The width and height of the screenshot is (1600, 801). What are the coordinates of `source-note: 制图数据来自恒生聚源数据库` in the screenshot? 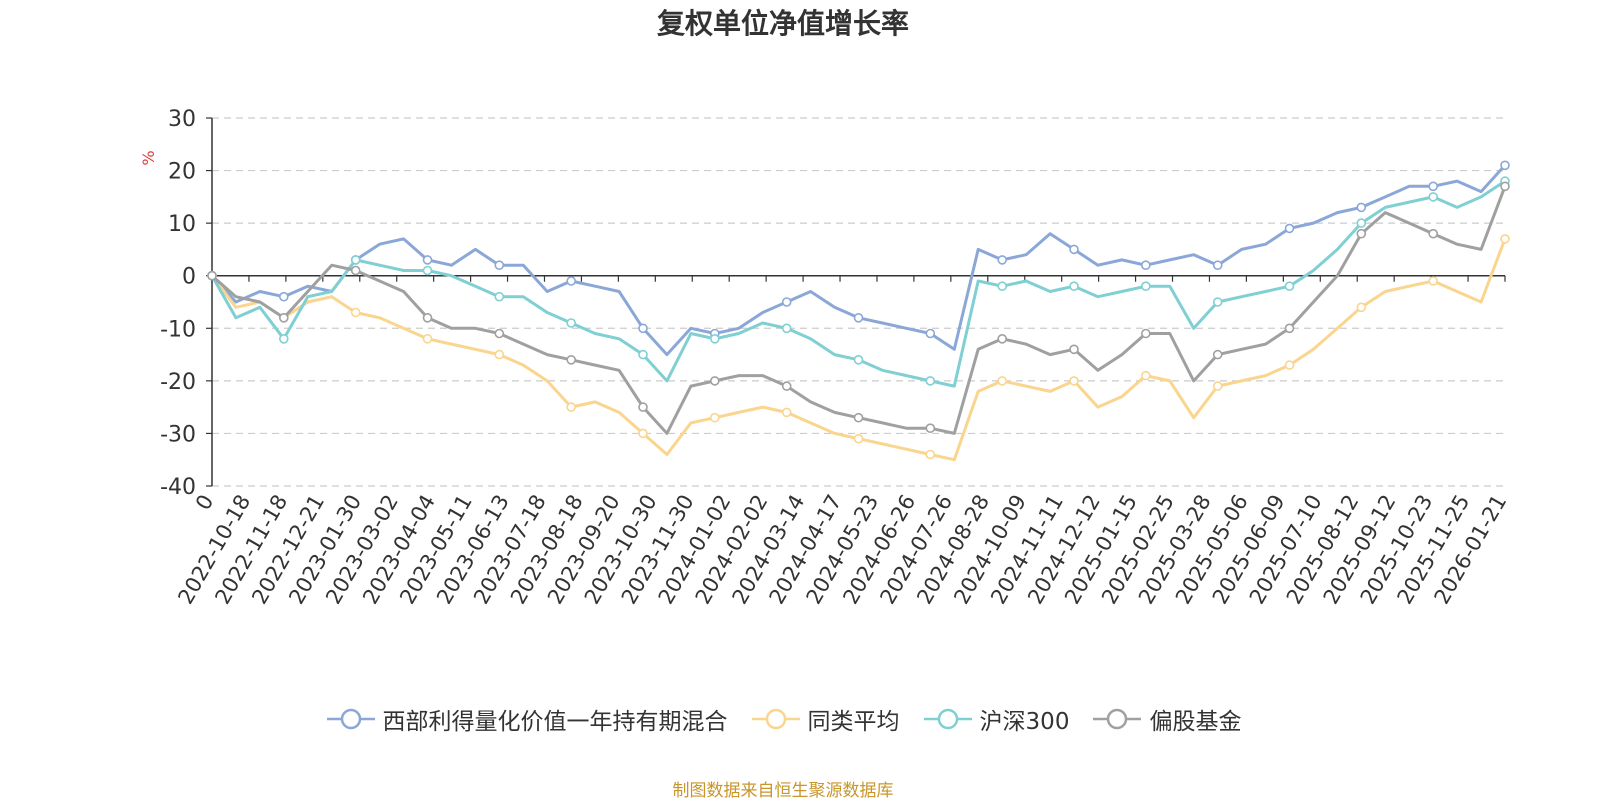 It's located at (783, 791).